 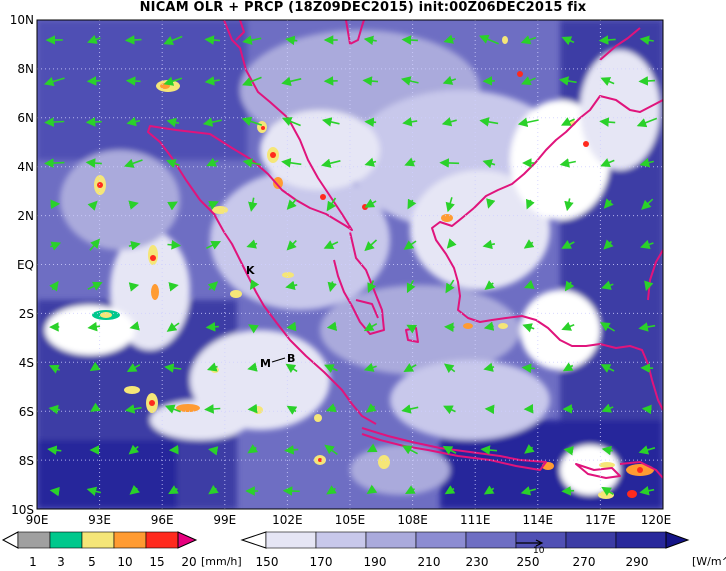 I want to click on lon-label-96e: 96E, so click(x=162, y=520).